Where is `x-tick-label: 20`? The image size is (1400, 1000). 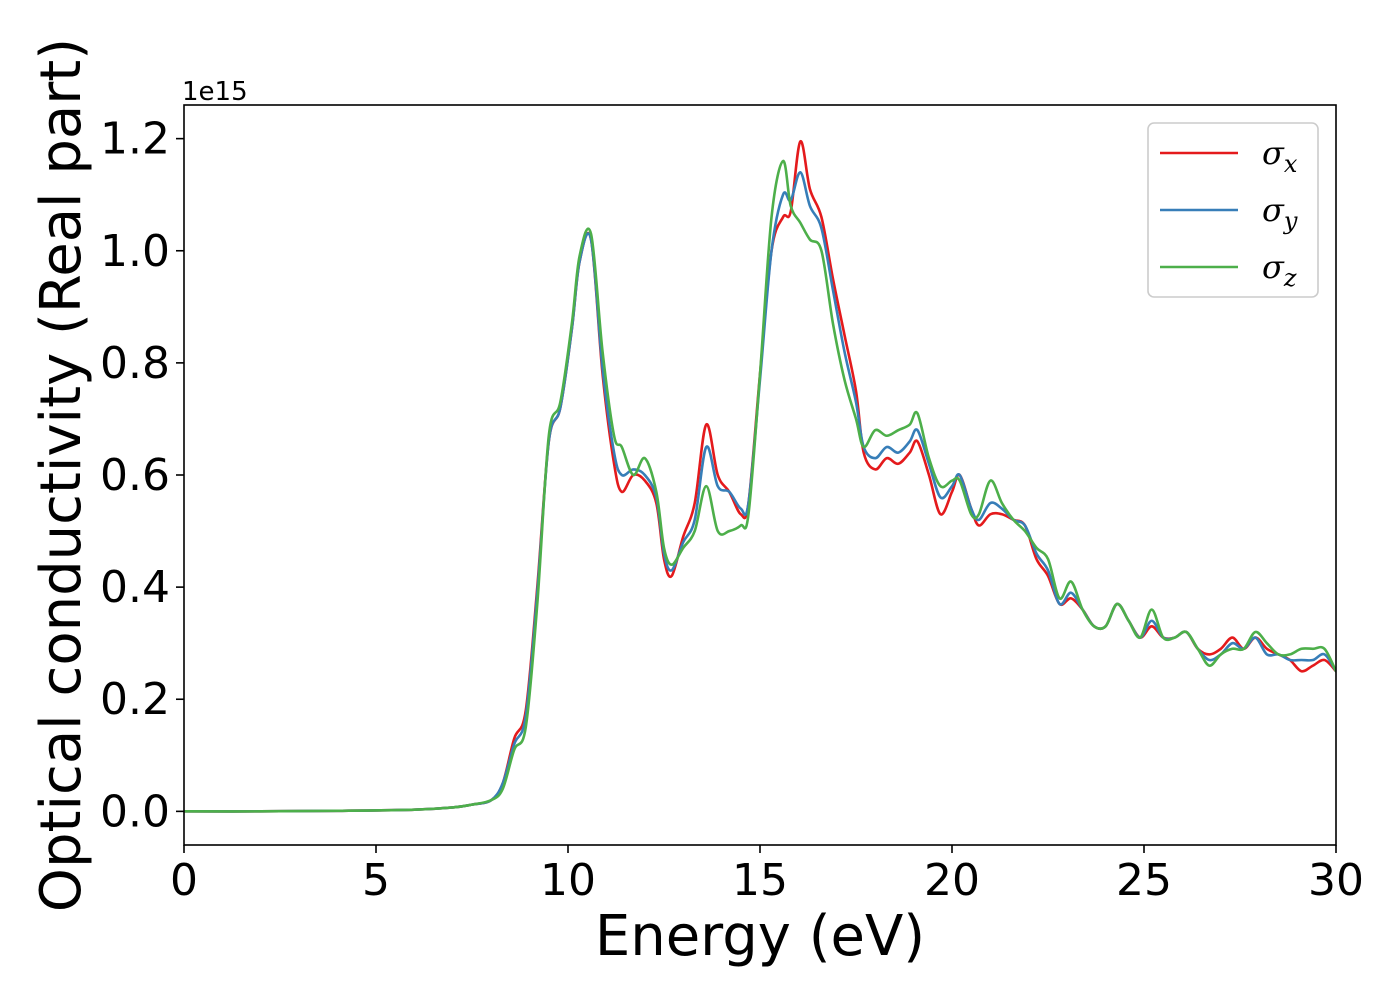
x-tick-label: 20 is located at coordinates (952, 880).